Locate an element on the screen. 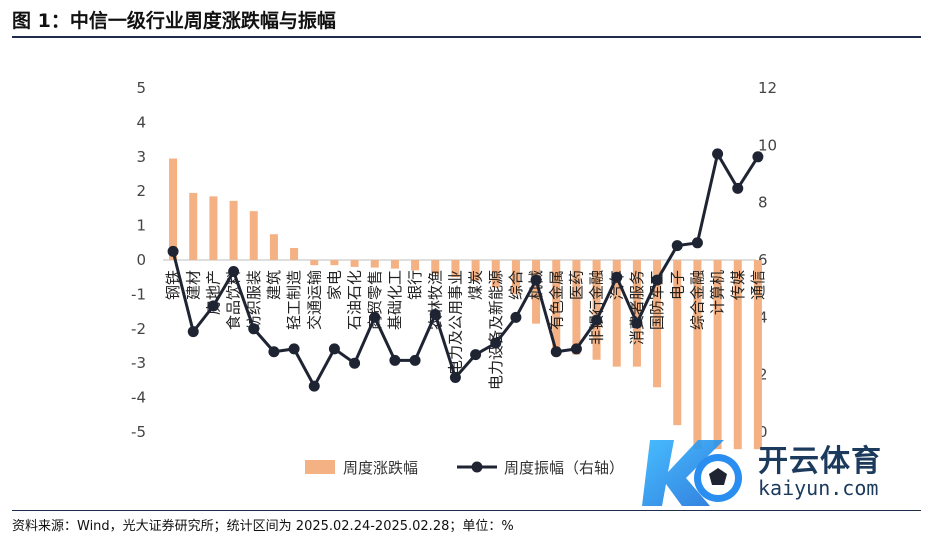 The height and width of the screenshot is (537, 933). bar-电子 is located at coordinates (677, 343).